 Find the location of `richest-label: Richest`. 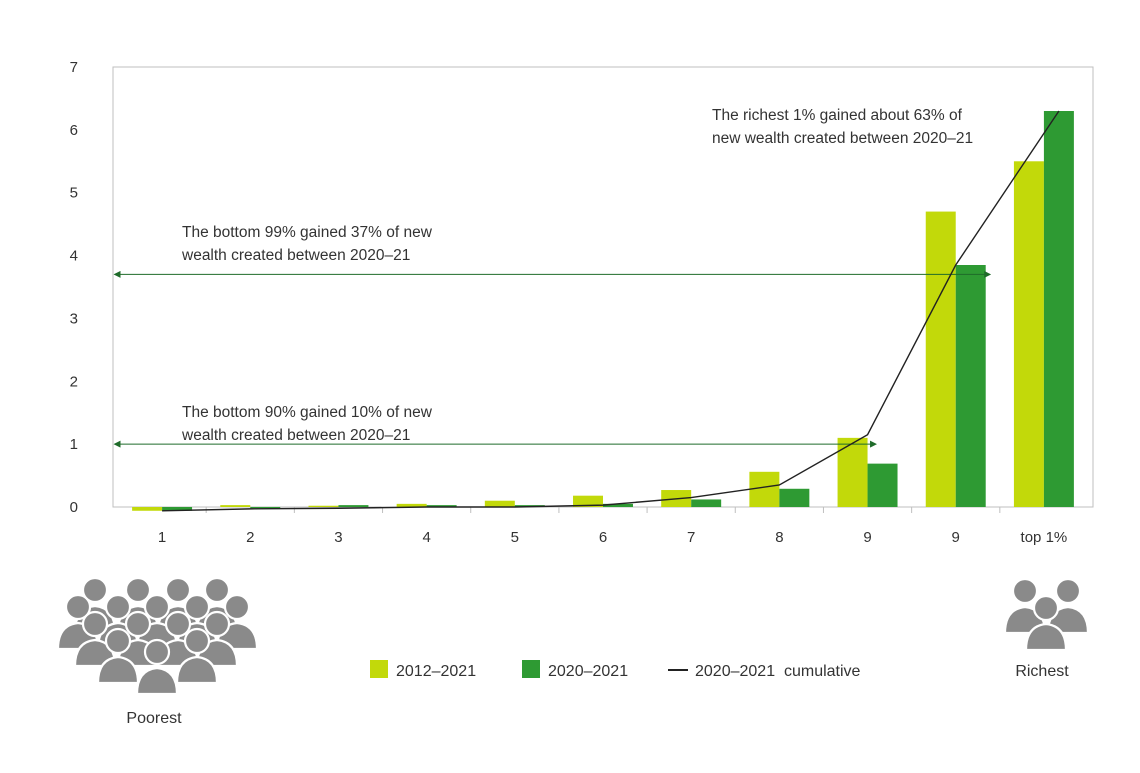

richest-label: Richest is located at coordinates (1042, 671).